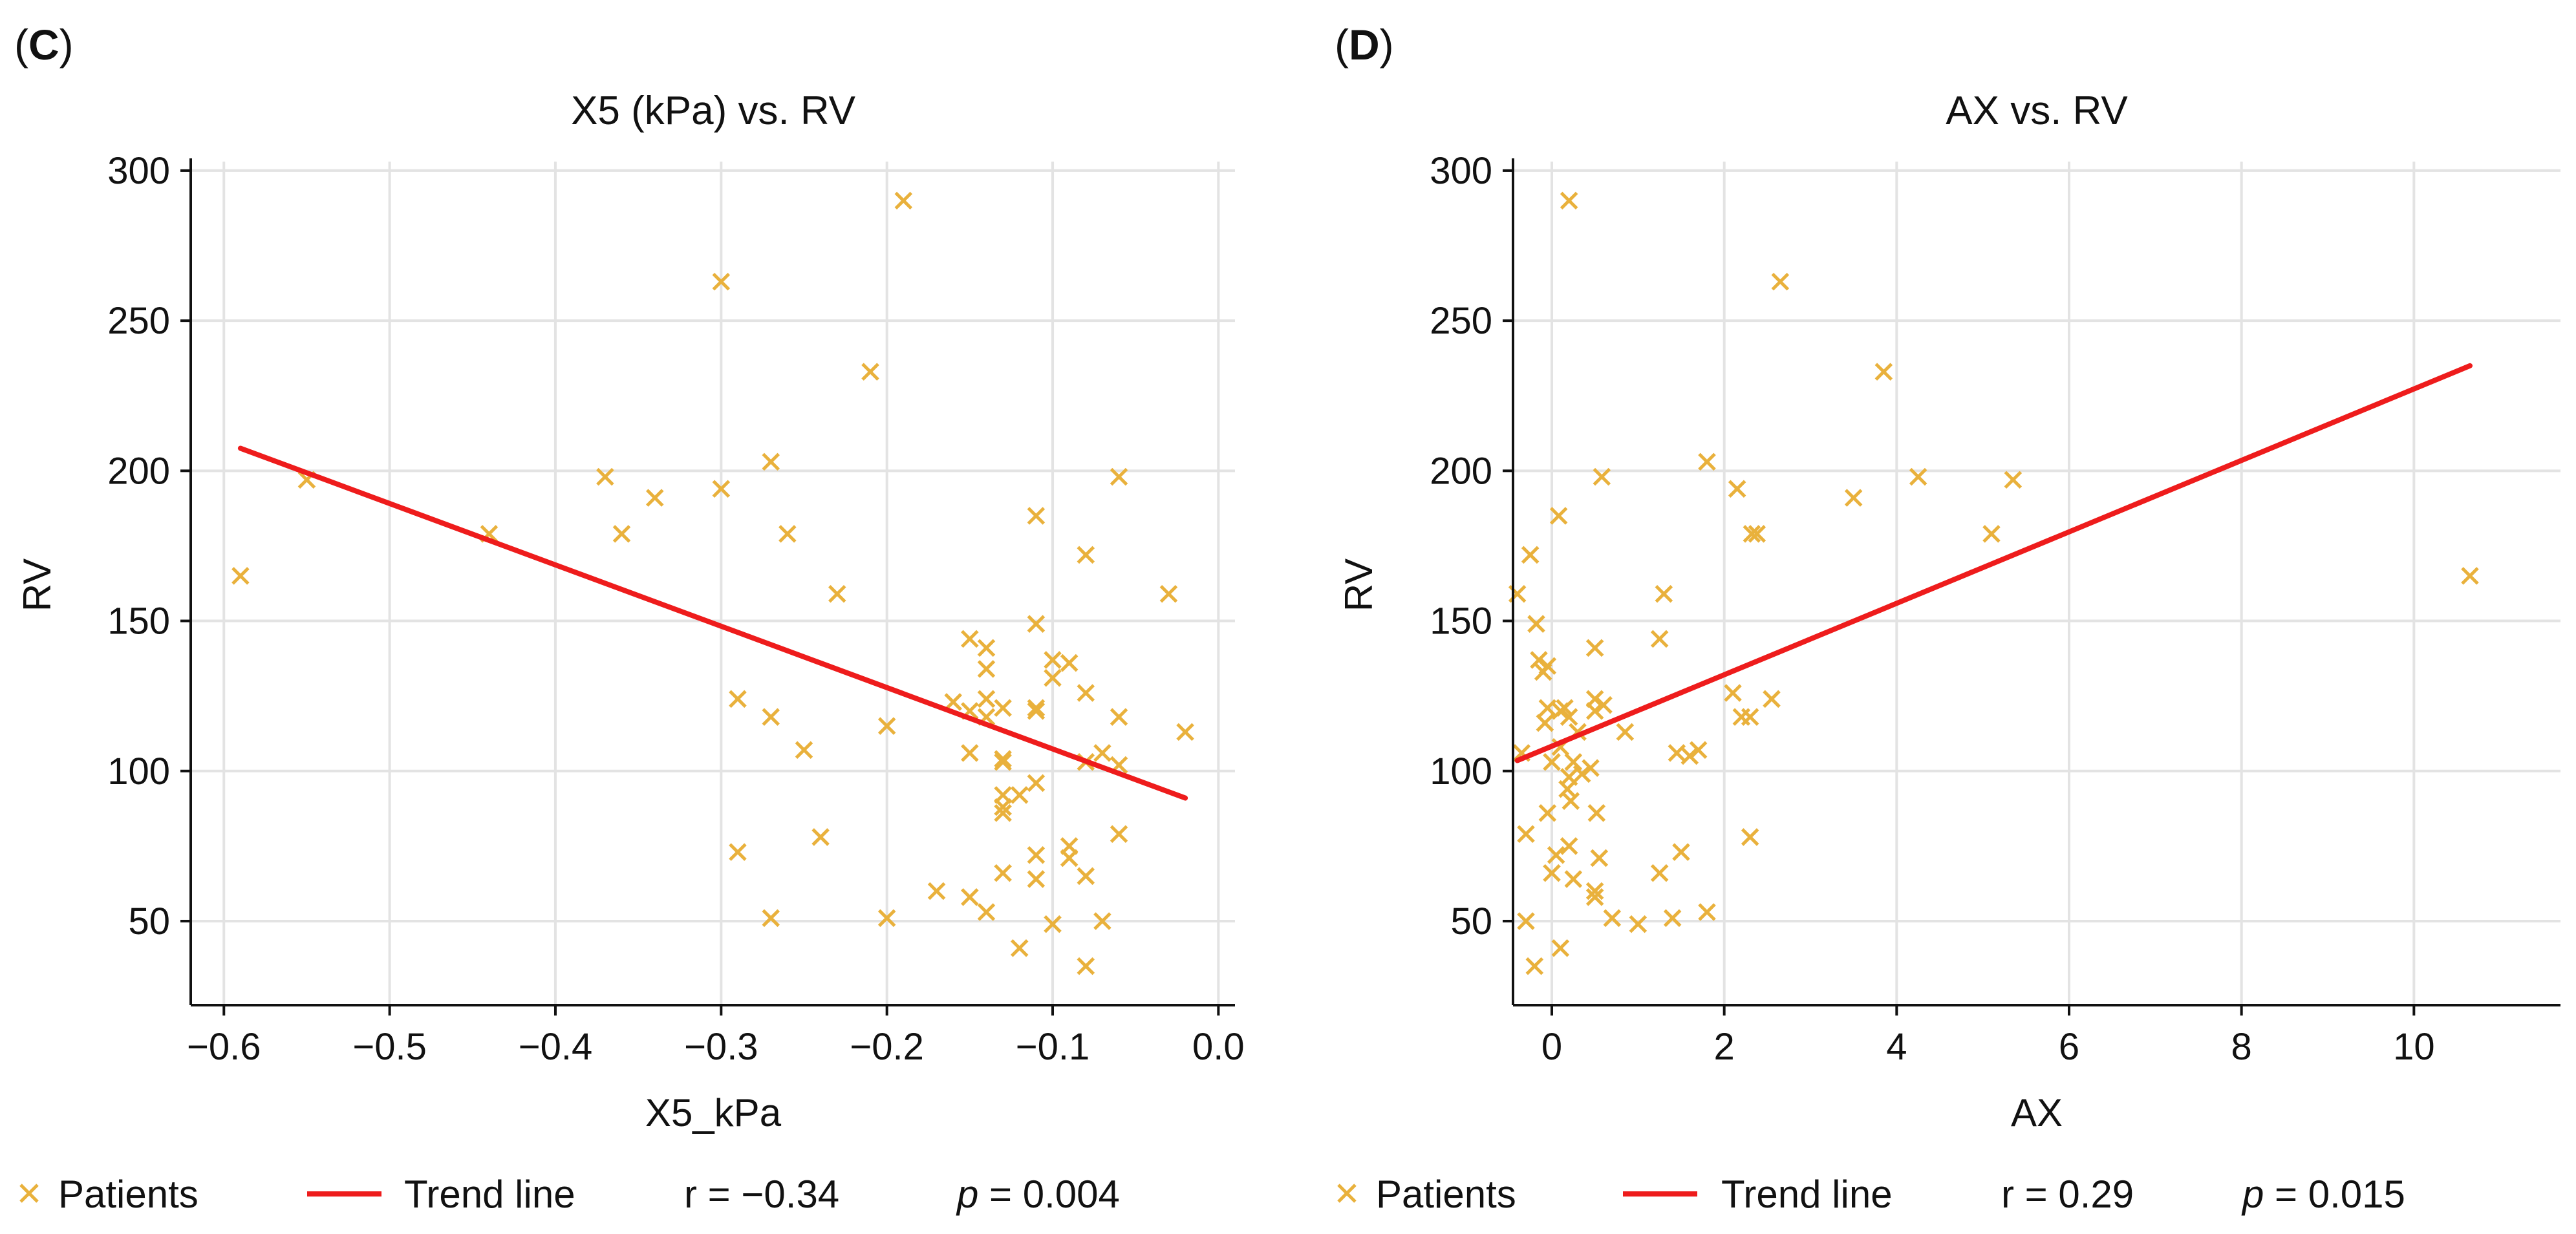  Describe the element at coordinates (1038, 1194) in the screenshot. I see `legend-p-value: p = 0.004` at that location.